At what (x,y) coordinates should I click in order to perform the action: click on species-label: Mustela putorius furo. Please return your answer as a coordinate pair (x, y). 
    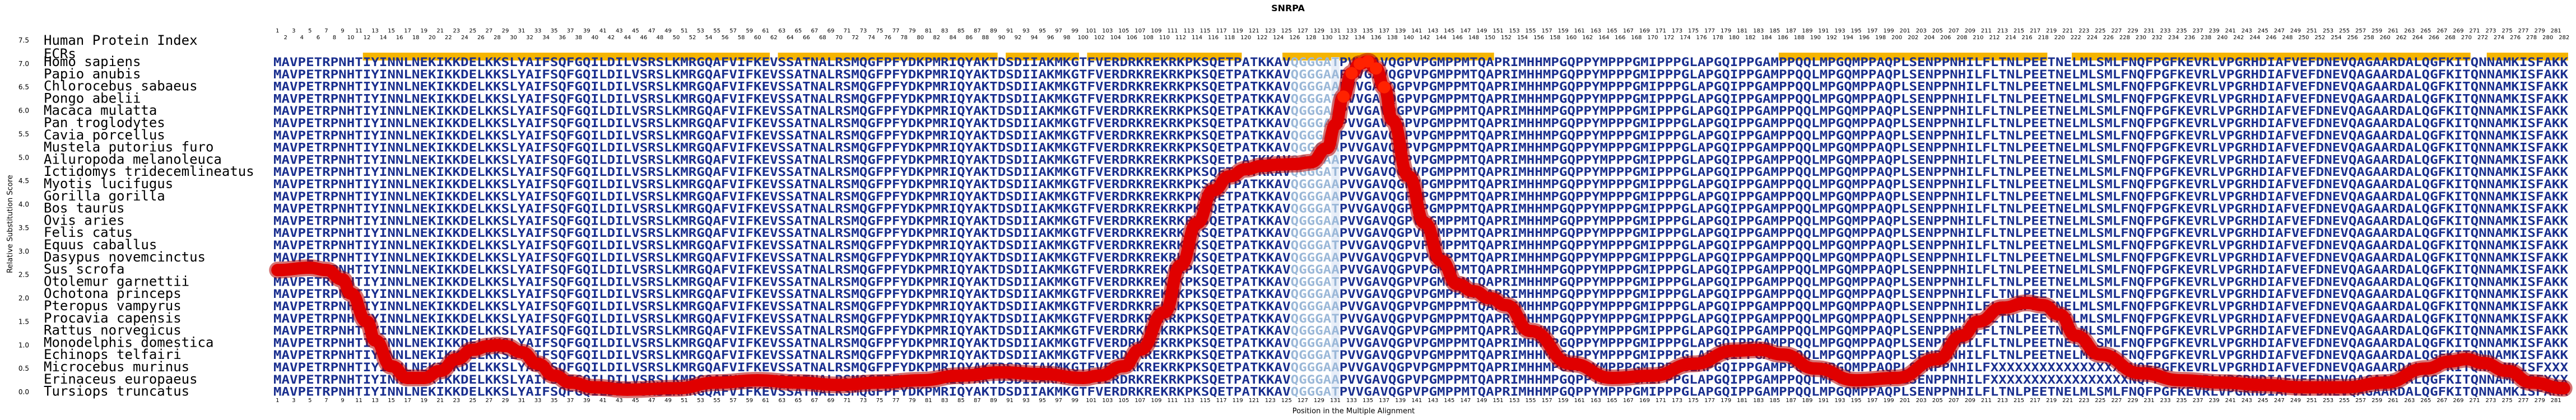
    Looking at the image, I should click on (128, 147).